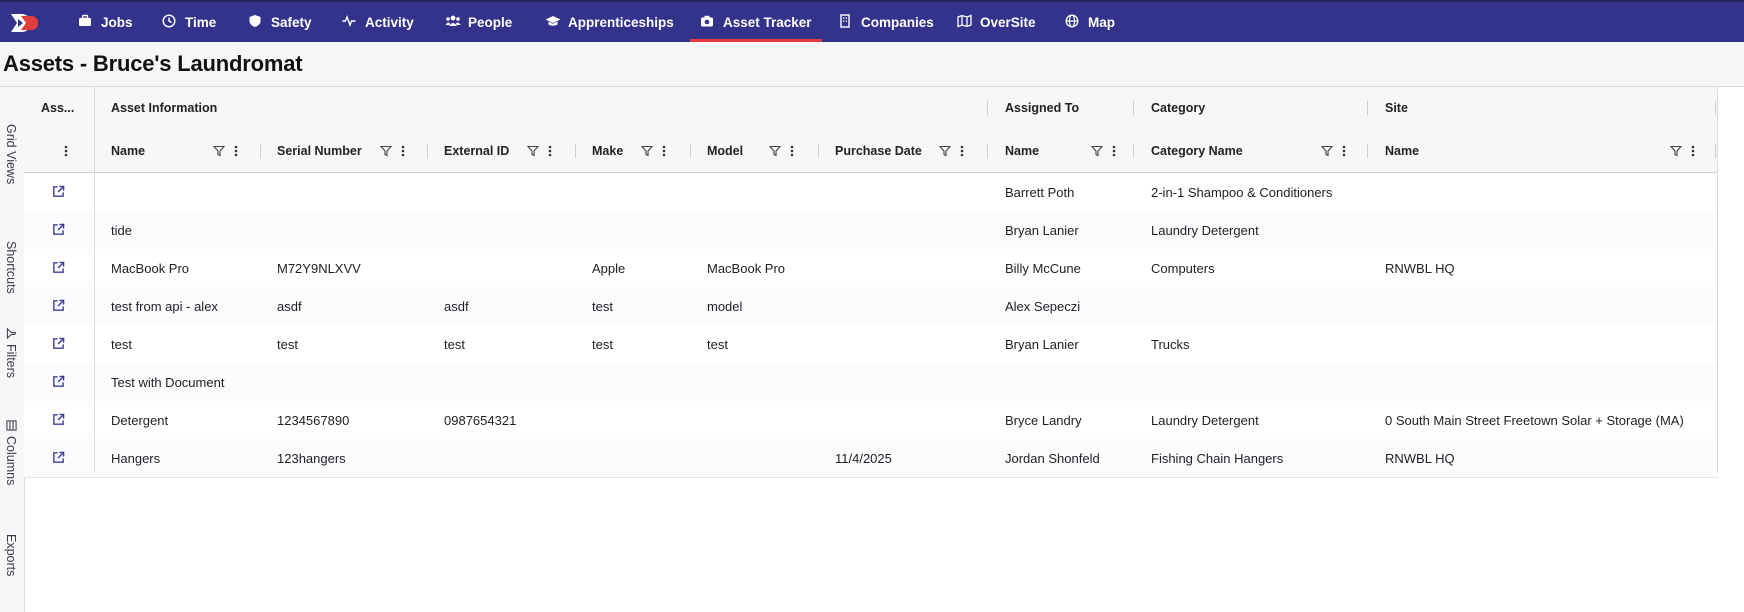  Describe the element at coordinates (11, 452) in the screenshot. I see `side-tab-columns: Columns` at that location.